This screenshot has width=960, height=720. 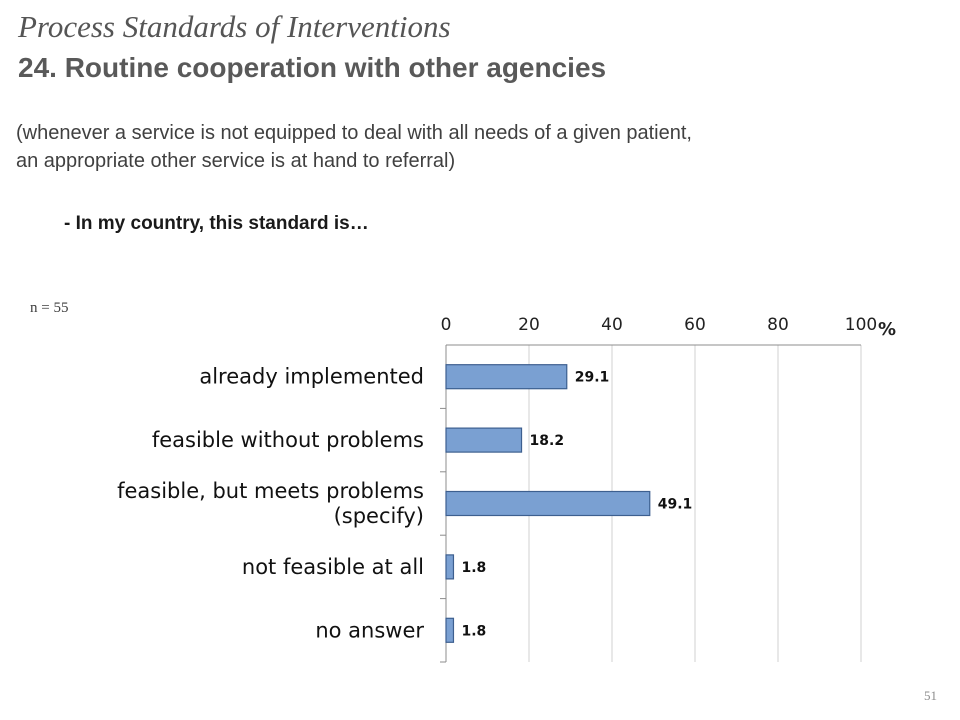 I want to click on x-tick-label: 100, so click(x=861, y=325).